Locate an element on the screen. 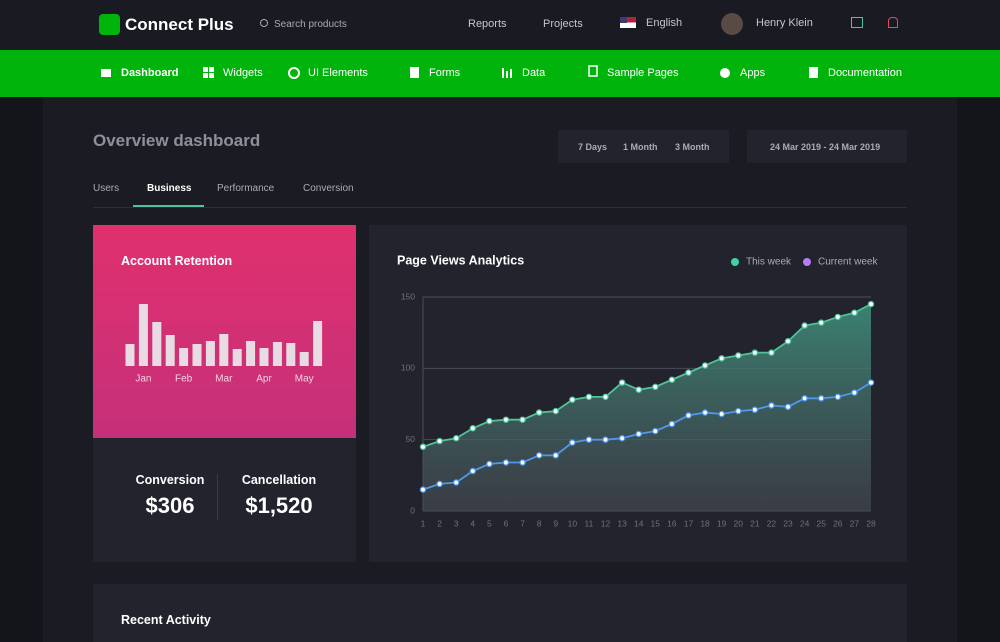  range-button: 1 Month is located at coordinates (640, 147).